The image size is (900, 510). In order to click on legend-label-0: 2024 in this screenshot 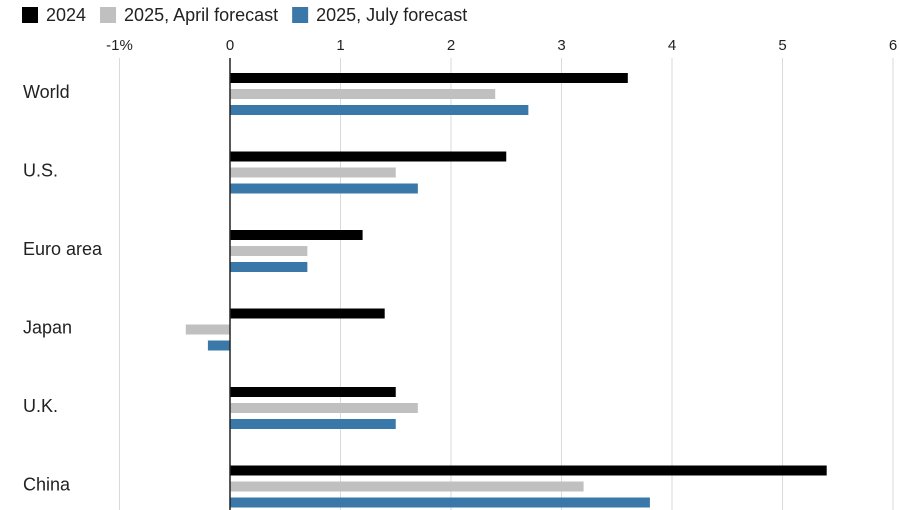, I will do `click(66, 15)`.